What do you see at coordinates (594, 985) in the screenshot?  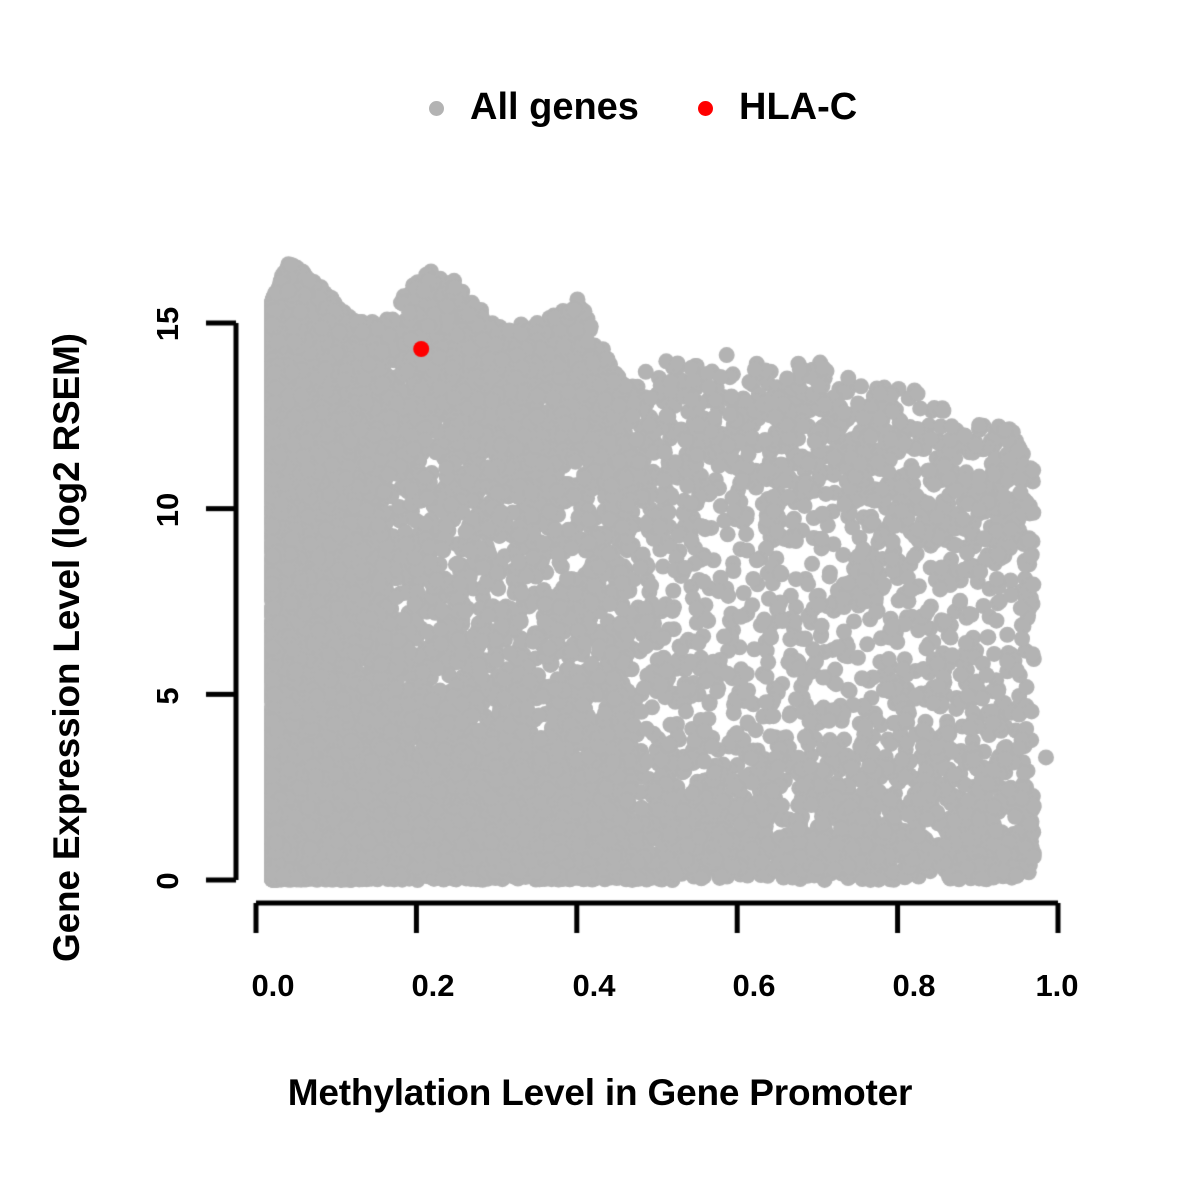 I see `x-tick-label-2: 0.4` at bounding box center [594, 985].